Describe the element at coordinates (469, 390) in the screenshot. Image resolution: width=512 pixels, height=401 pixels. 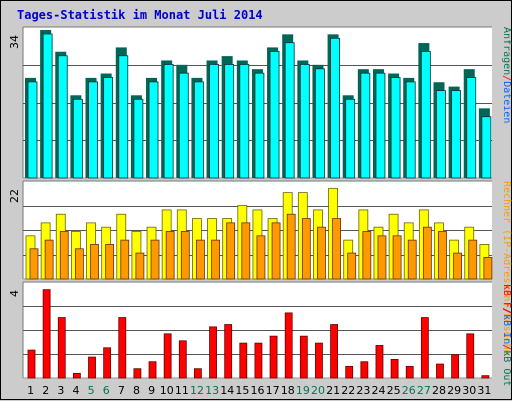
I see `xtick-label-30: 30` at that location.